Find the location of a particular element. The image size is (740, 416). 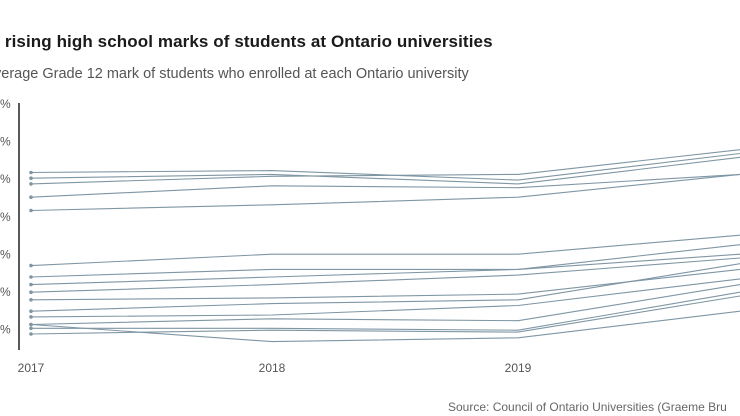

x-tick-label: 2018 is located at coordinates (272, 368).